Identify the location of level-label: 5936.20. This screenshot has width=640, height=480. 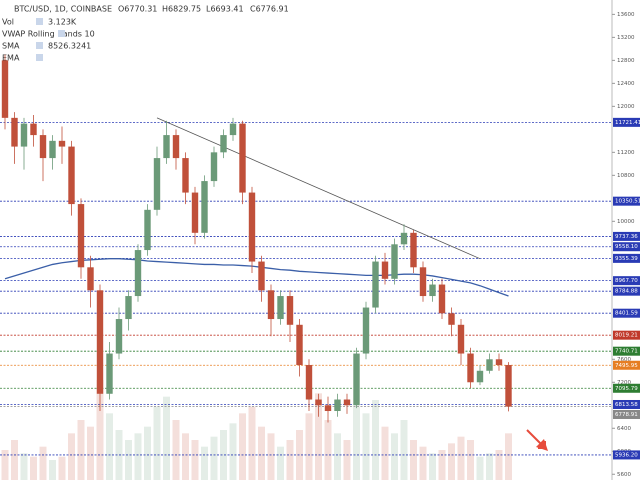
(626, 455).